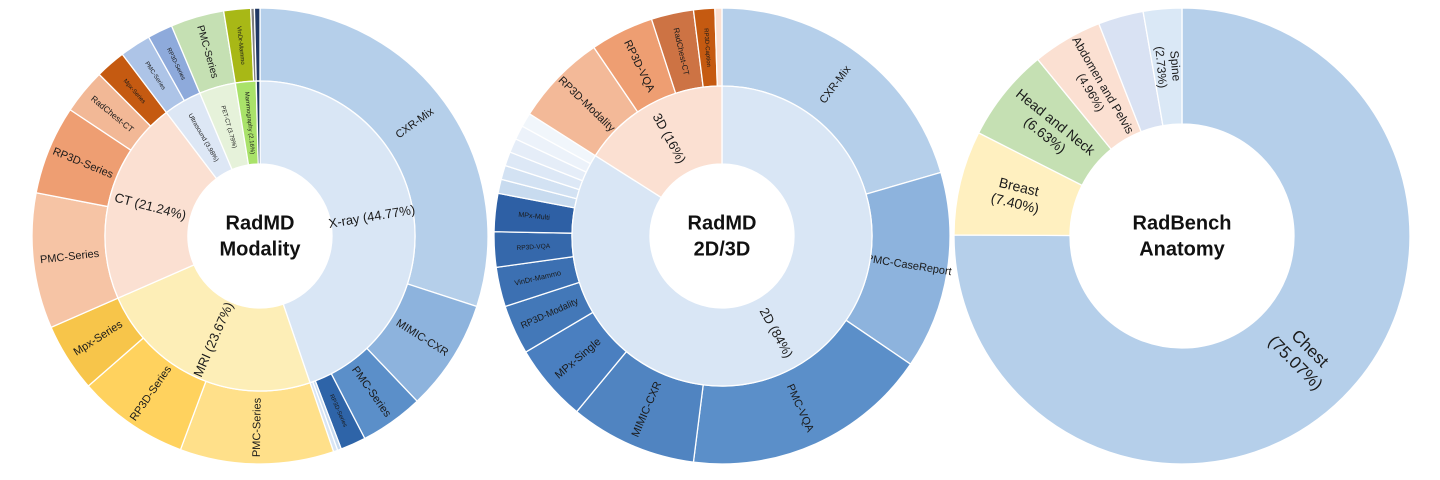  What do you see at coordinates (257, 427) in the screenshot?
I see `modality-outer-label: PMC-Series` at bounding box center [257, 427].